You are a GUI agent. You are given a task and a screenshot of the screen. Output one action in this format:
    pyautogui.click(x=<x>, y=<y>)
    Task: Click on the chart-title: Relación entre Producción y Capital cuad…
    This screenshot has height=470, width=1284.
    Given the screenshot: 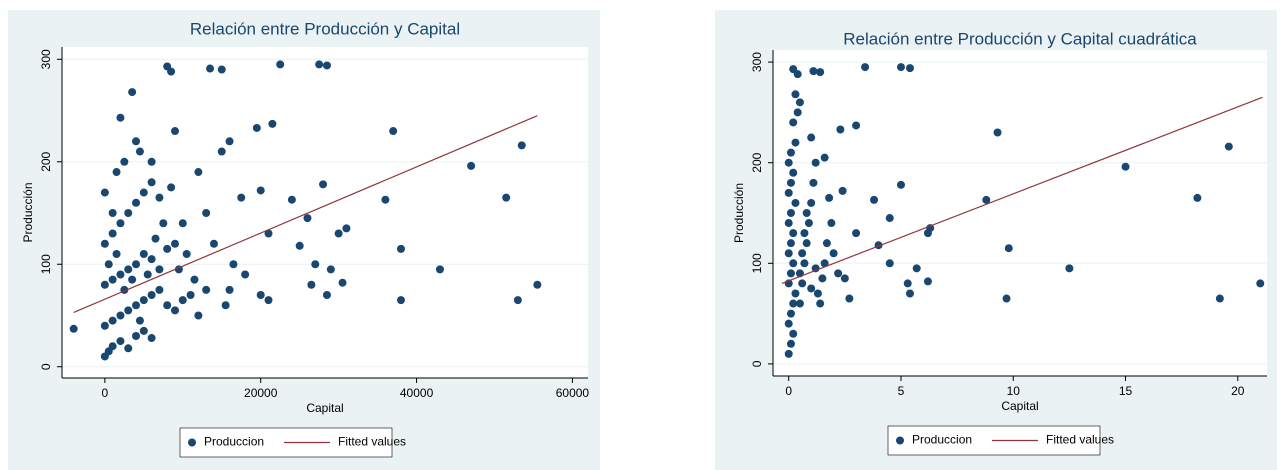 What is the action you would take?
    pyautogui.click(x=1020, y=38)
    